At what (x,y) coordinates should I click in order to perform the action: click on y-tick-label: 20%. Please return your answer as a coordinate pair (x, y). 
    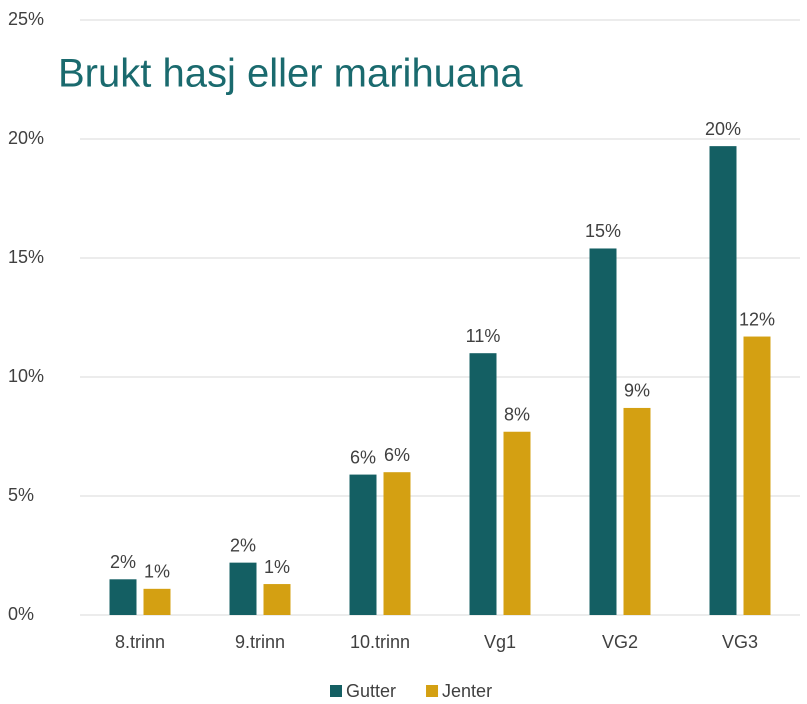
    Looking at the image, I should click on (26, 138).